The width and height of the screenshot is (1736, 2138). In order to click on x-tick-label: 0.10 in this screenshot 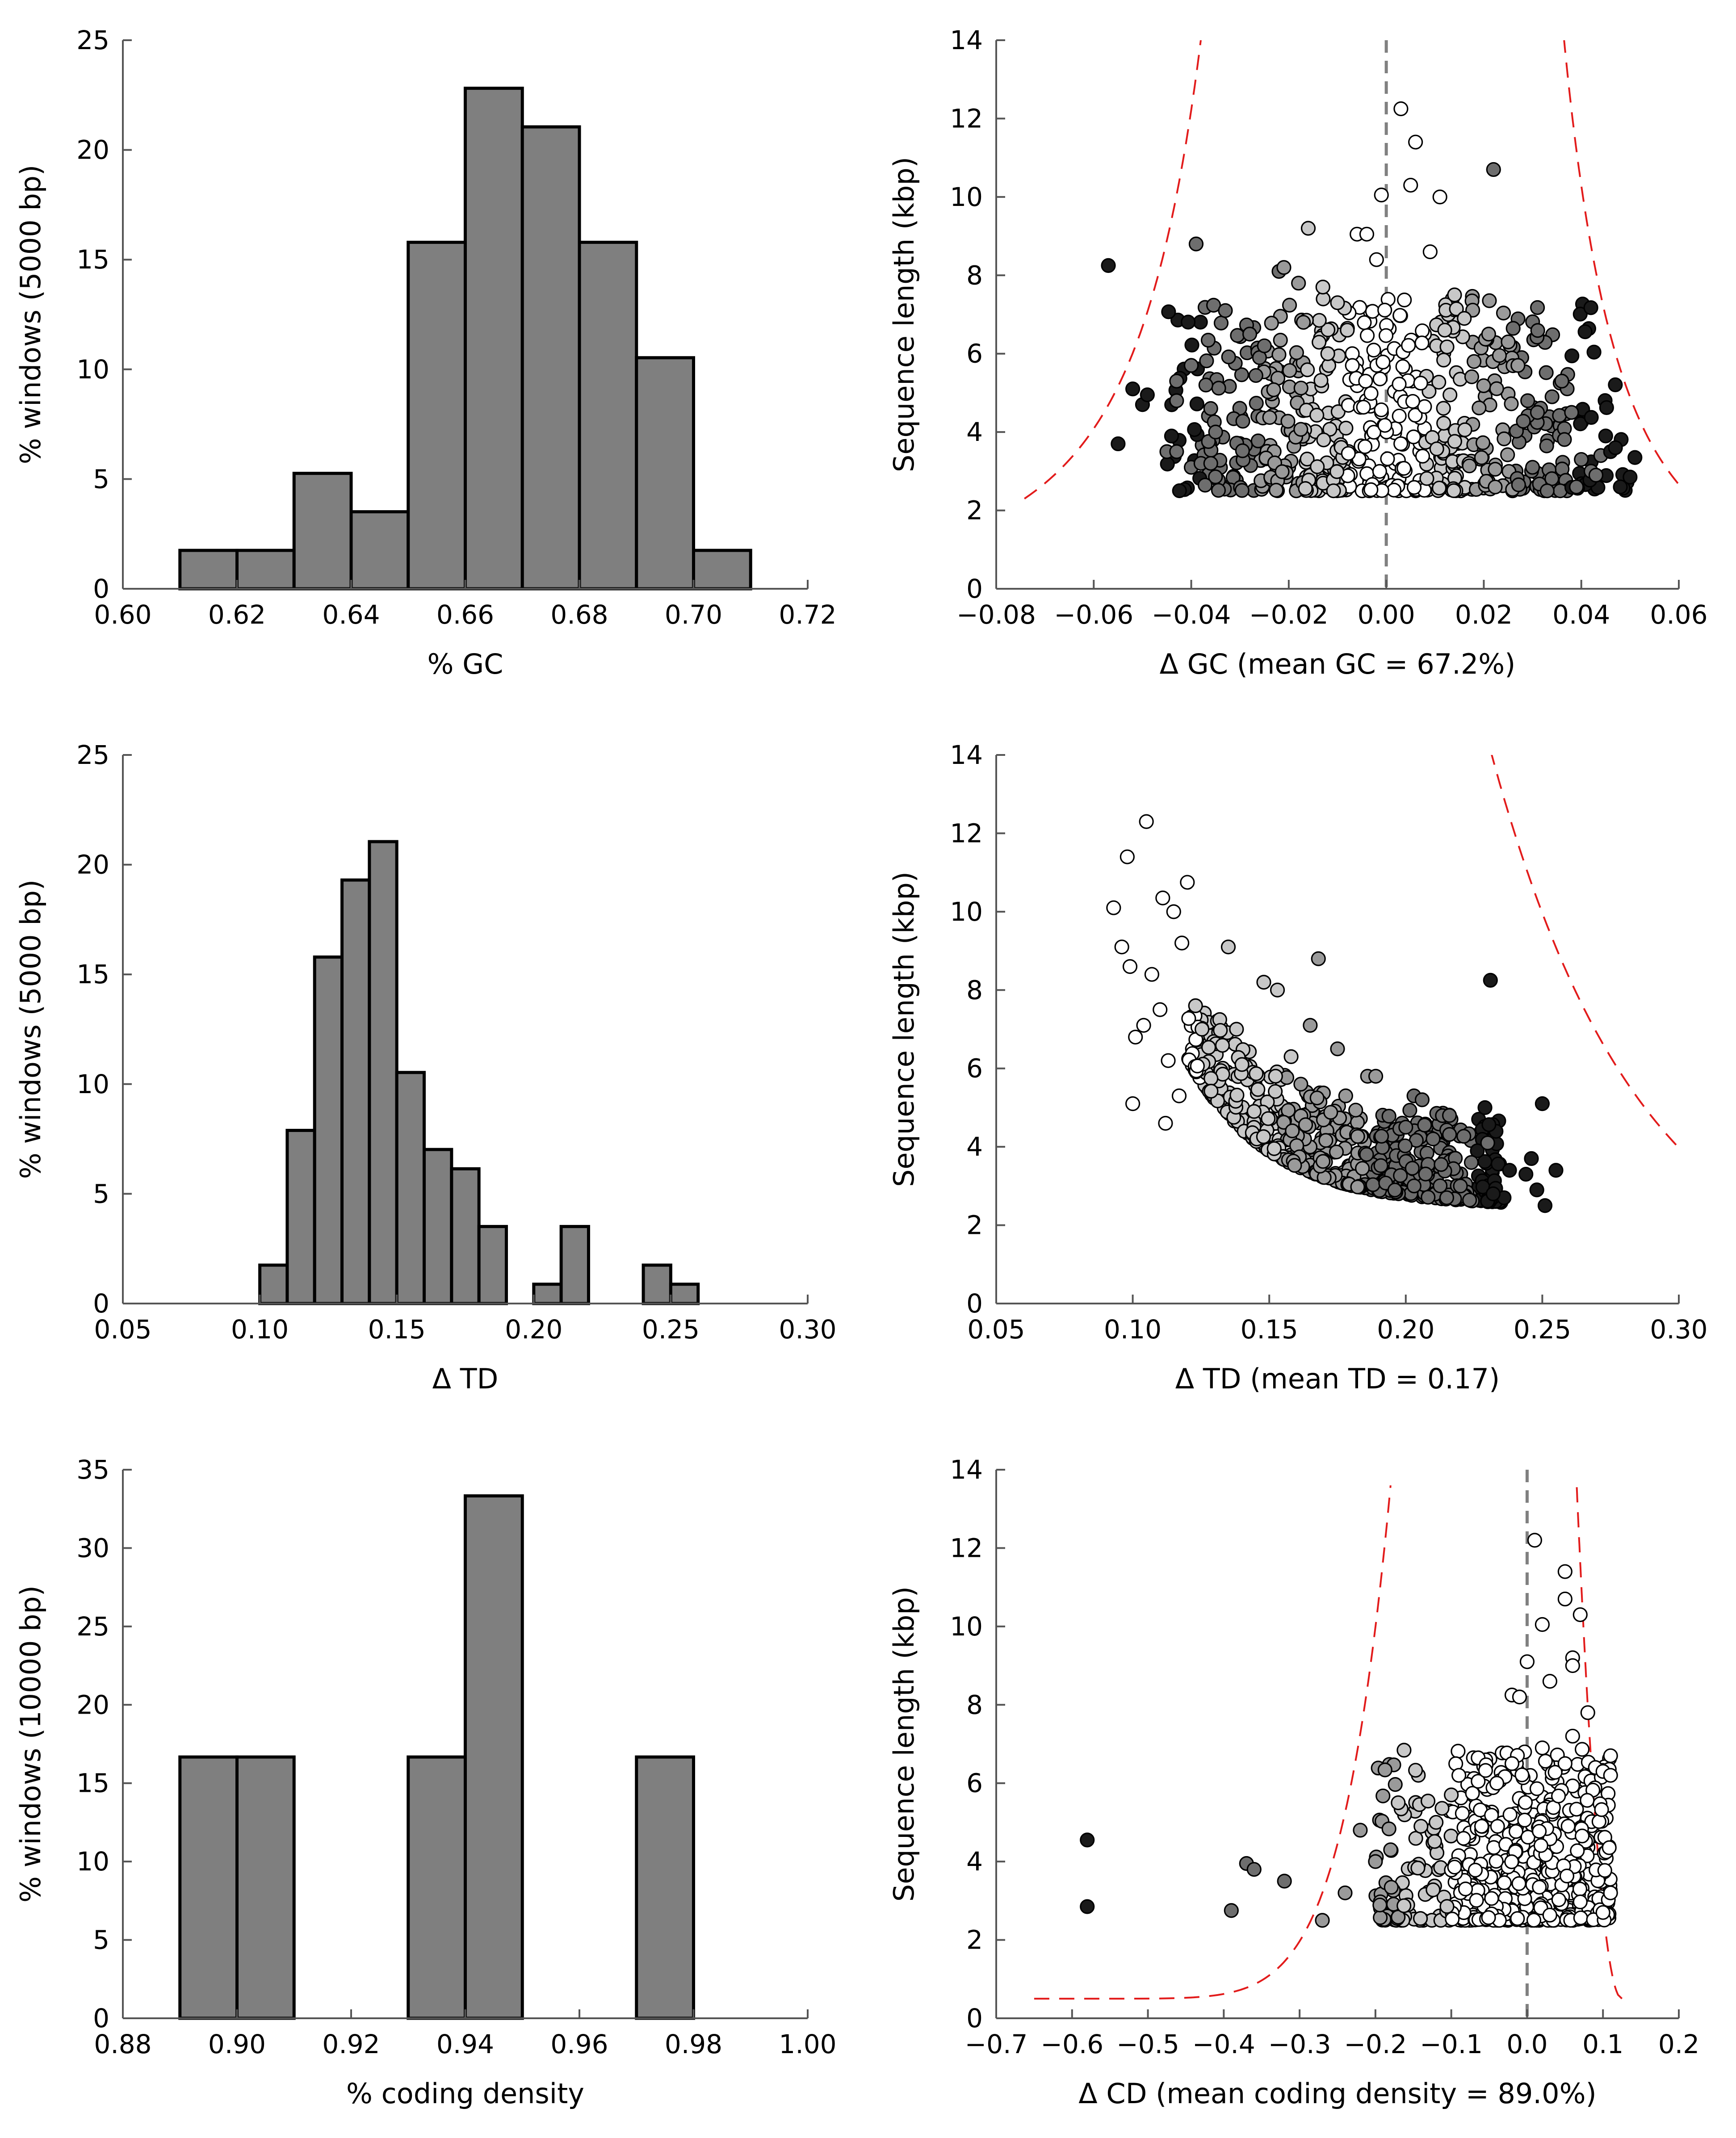, I will do `click(1133, 1330)`.